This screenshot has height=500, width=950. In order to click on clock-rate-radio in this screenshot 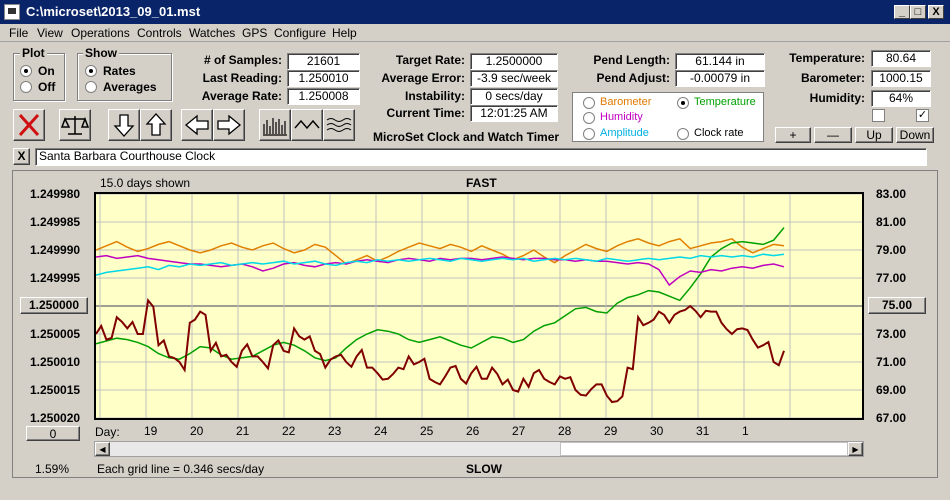, I will do `click(683, 134)`.